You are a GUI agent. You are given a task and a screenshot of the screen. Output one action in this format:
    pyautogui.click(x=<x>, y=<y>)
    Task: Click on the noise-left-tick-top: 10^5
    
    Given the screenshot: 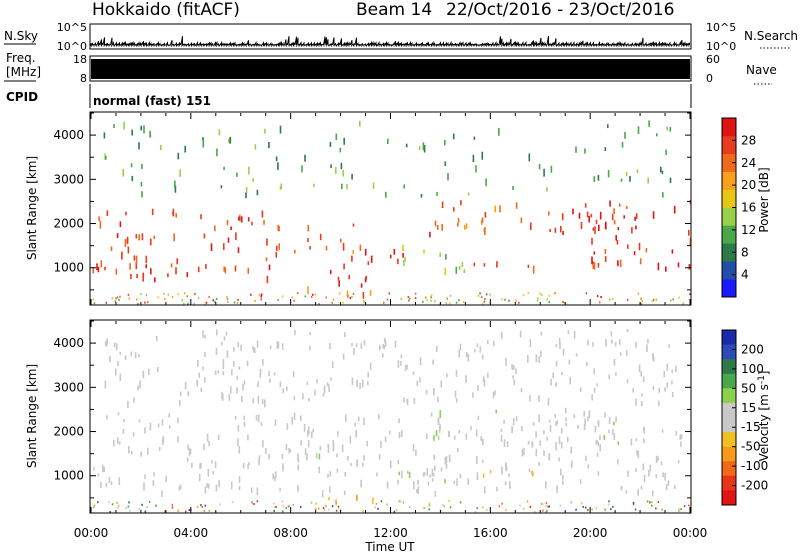 What is the action you would take?
    pyautogui.click(x=72, y=27)
    